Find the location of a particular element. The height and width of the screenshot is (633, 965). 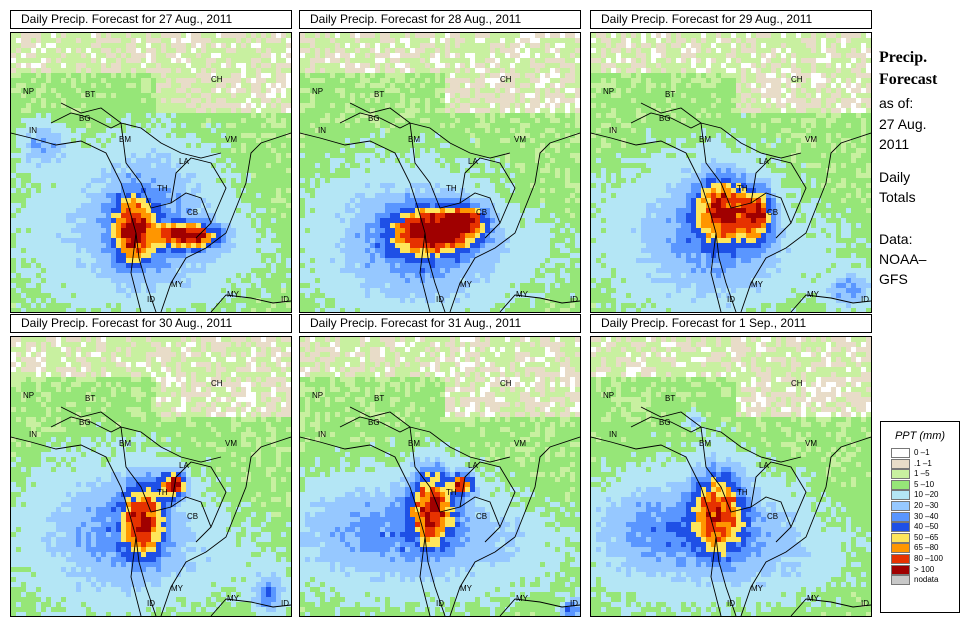

side-data-line1: Data: is located at coordinates (896, 239).